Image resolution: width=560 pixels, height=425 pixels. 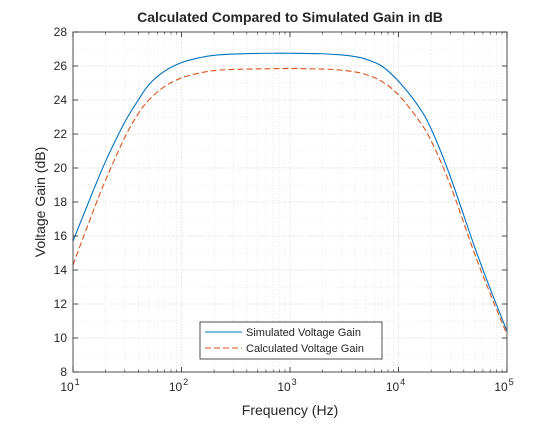 What do you see at coordinates (61, 134) in the screenshot?
I see `y-tick-label: 22` at bounding box center [61, 134].